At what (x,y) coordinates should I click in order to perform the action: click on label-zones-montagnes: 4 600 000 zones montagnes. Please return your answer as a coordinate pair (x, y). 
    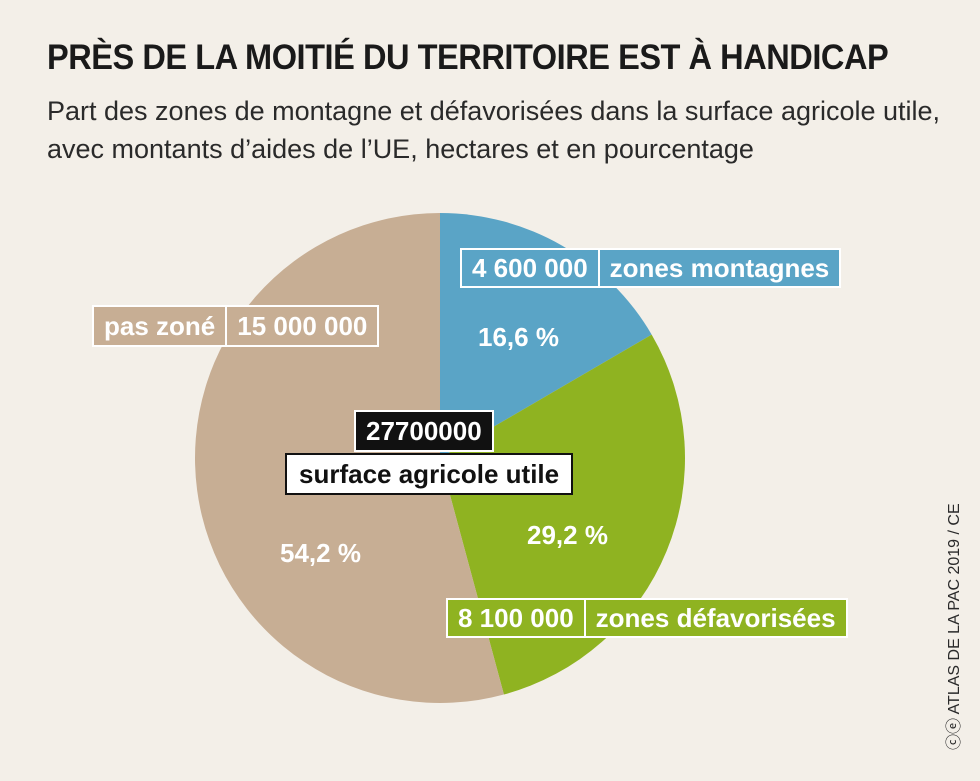
    Looking at the image, I should click on (651, 268).